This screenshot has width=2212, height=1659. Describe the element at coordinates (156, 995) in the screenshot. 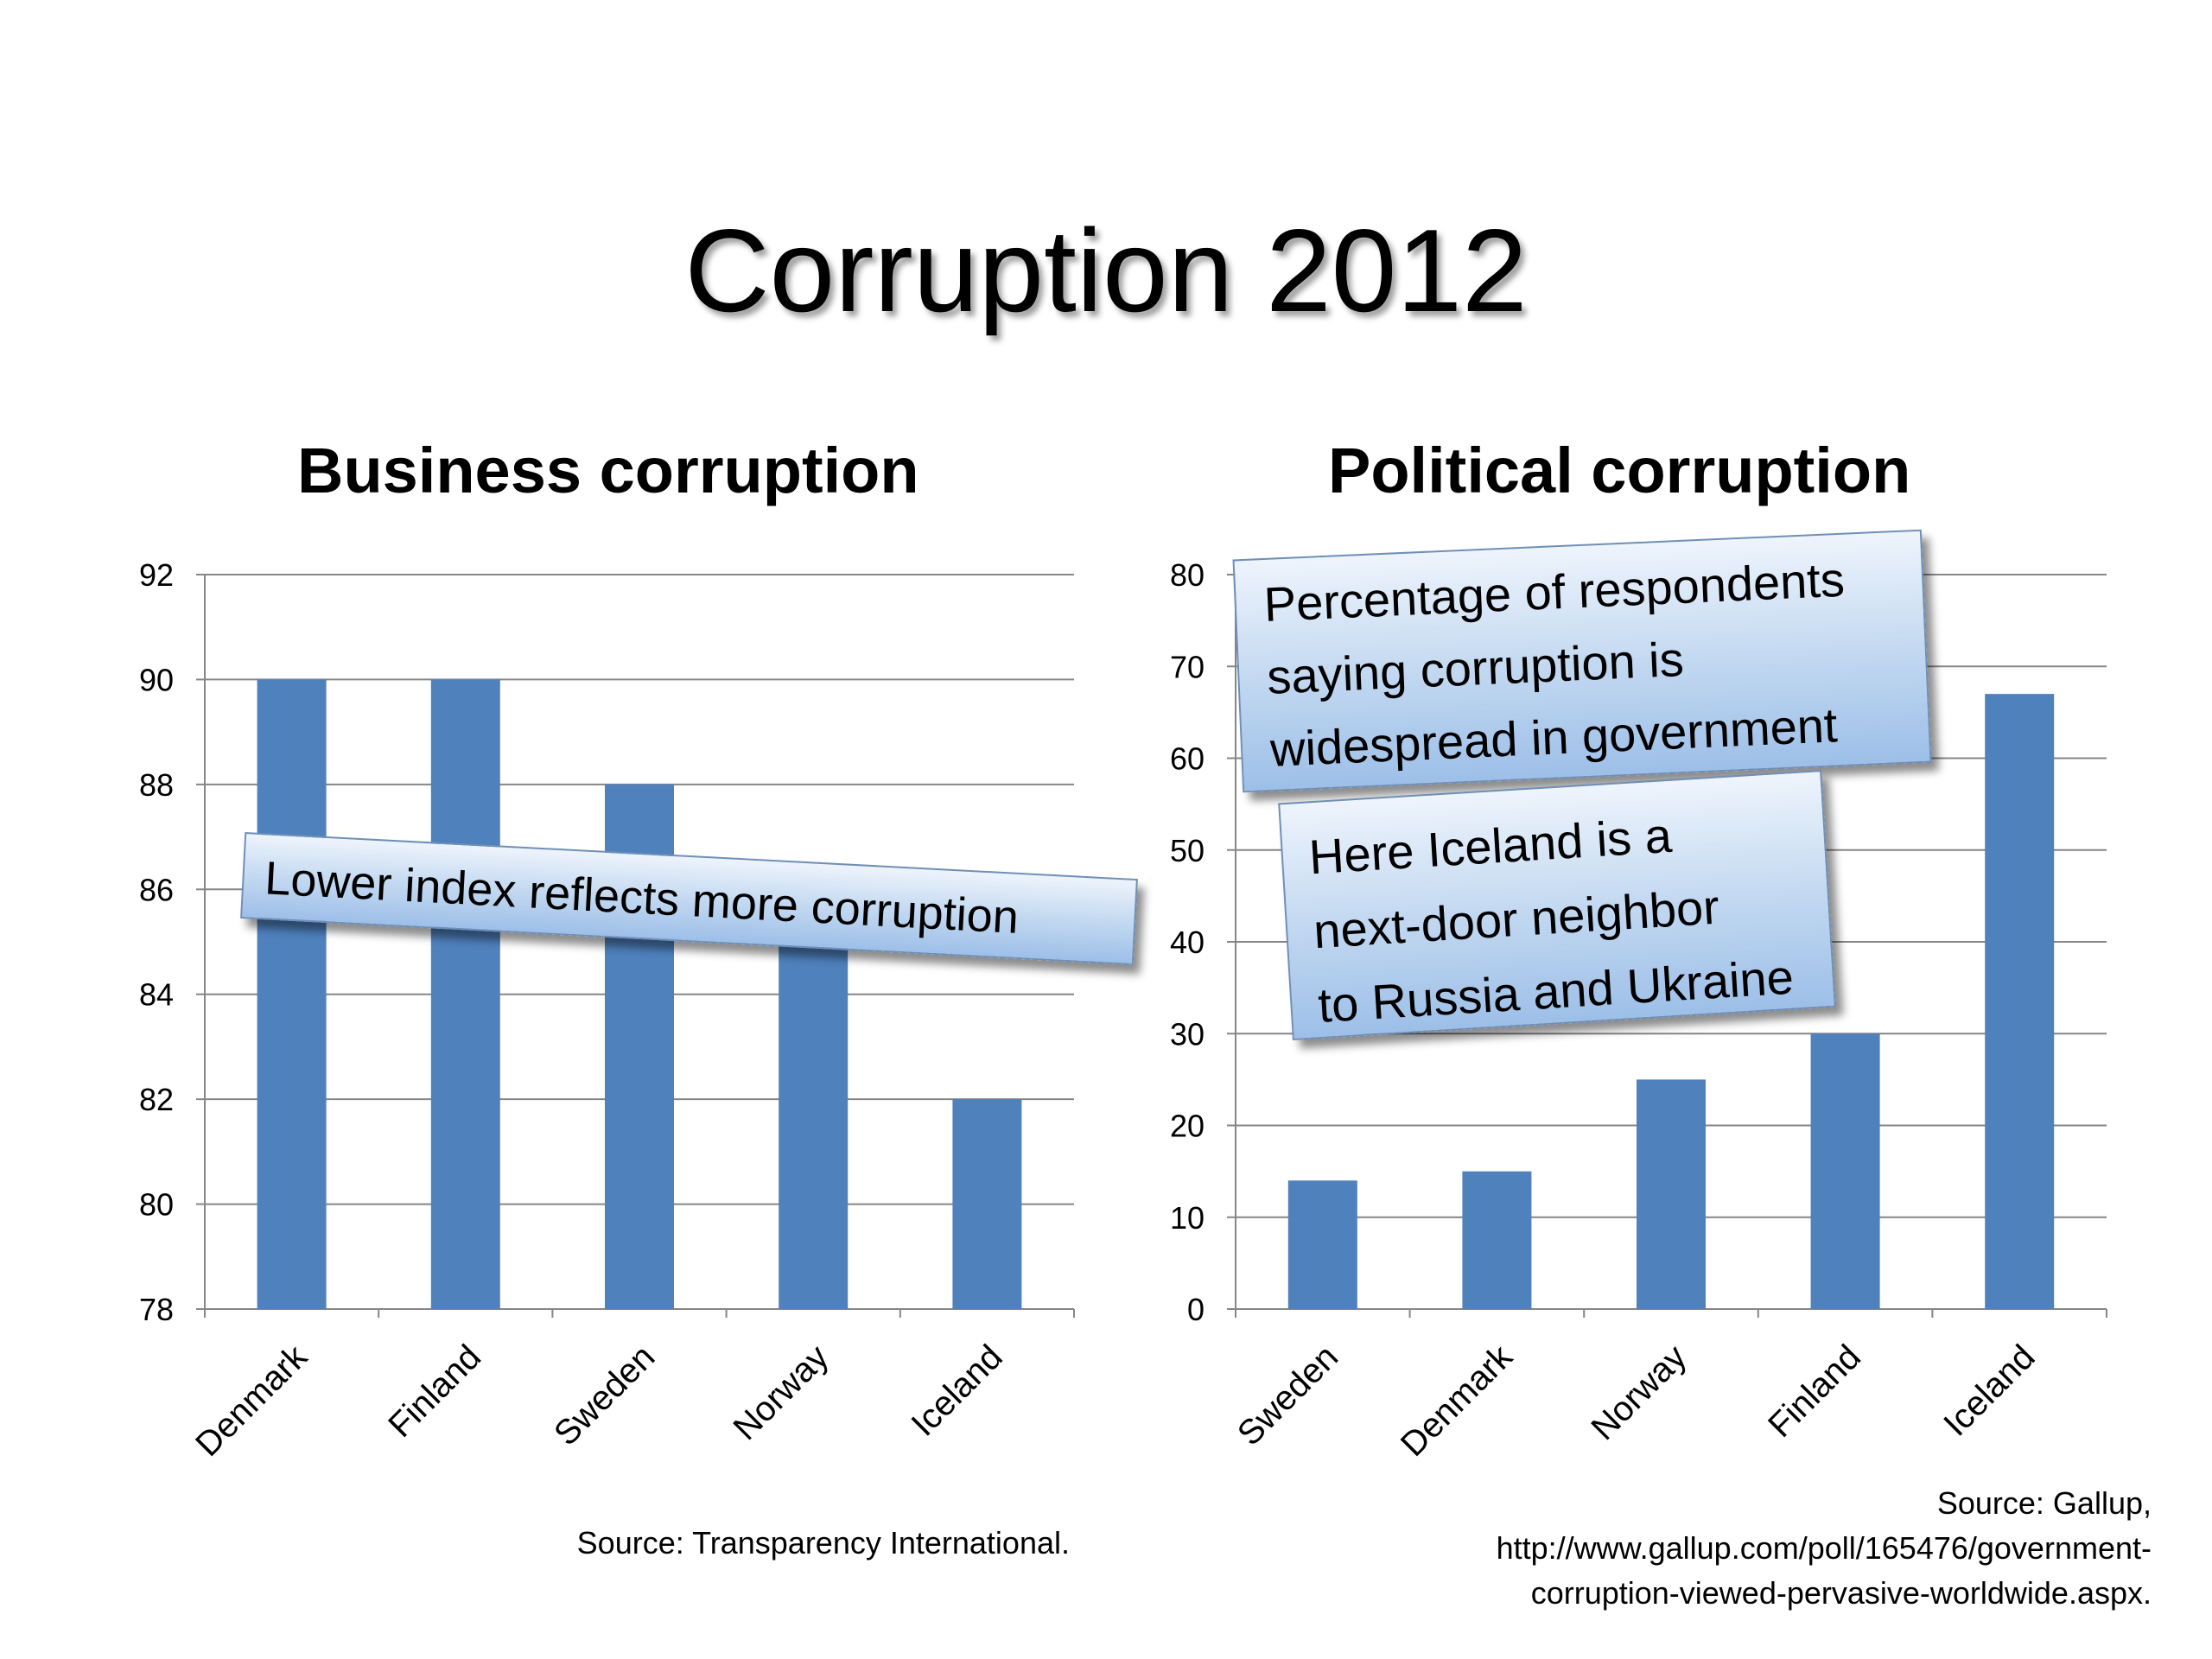

I see `y-tick-label: 84` at that location.